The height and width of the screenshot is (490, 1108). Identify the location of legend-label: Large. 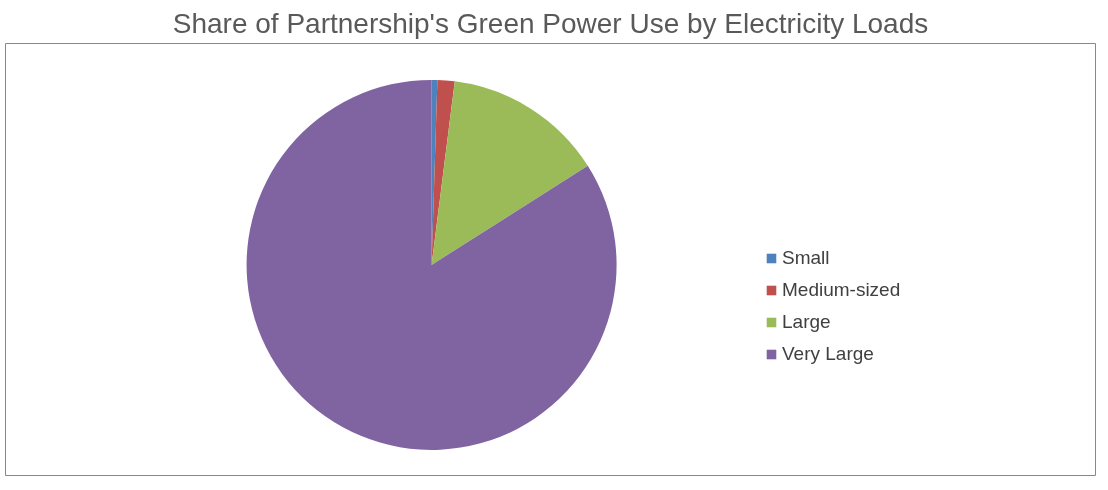
(806, 322).